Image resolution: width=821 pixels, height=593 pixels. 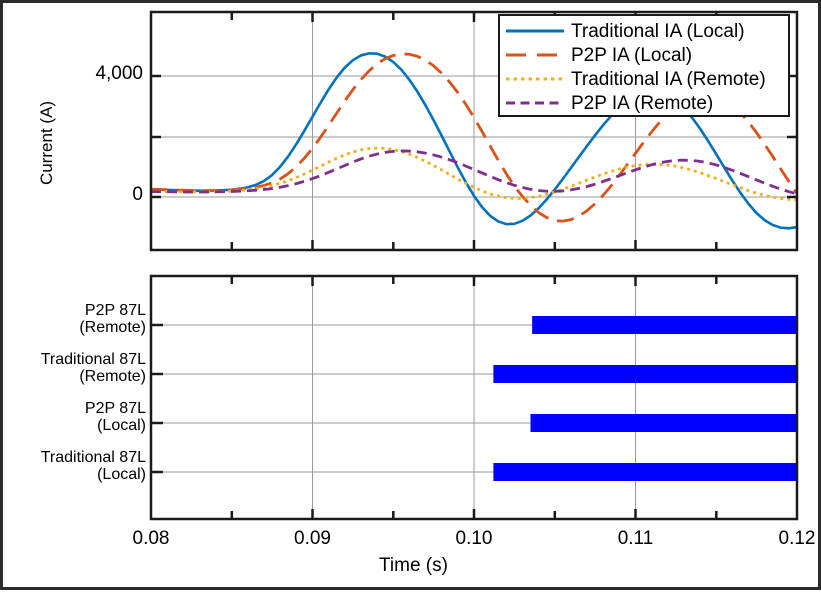 What do you see at coordinates (645, 472) in the screenshot?
I see `trip-bar-traditional-local` at bounding box center [645, 472].